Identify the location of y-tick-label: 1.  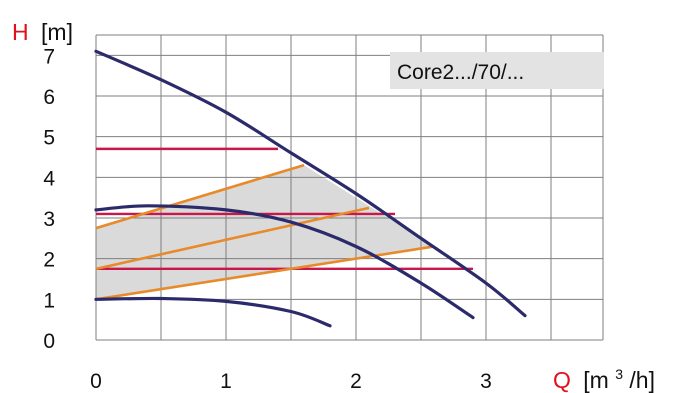
(49, 300).